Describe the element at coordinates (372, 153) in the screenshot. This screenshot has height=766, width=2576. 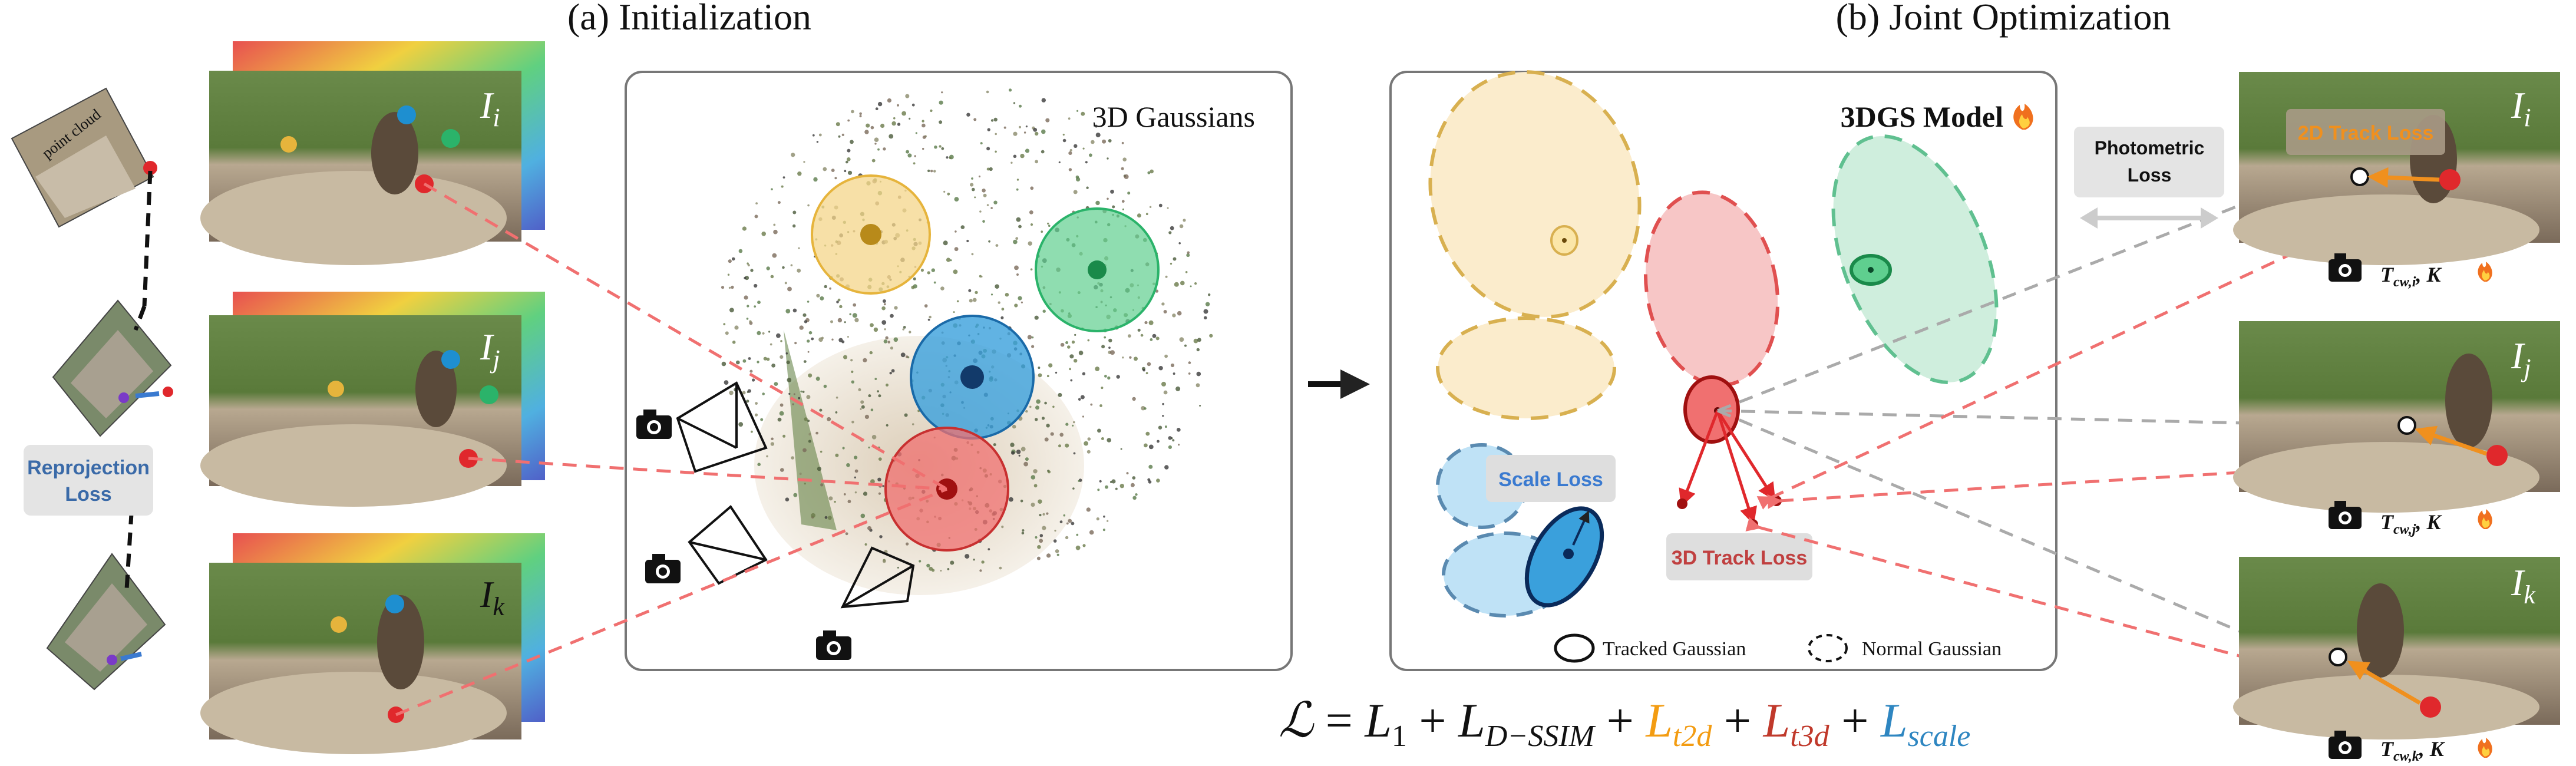
I see `frame-left-i` at that location.